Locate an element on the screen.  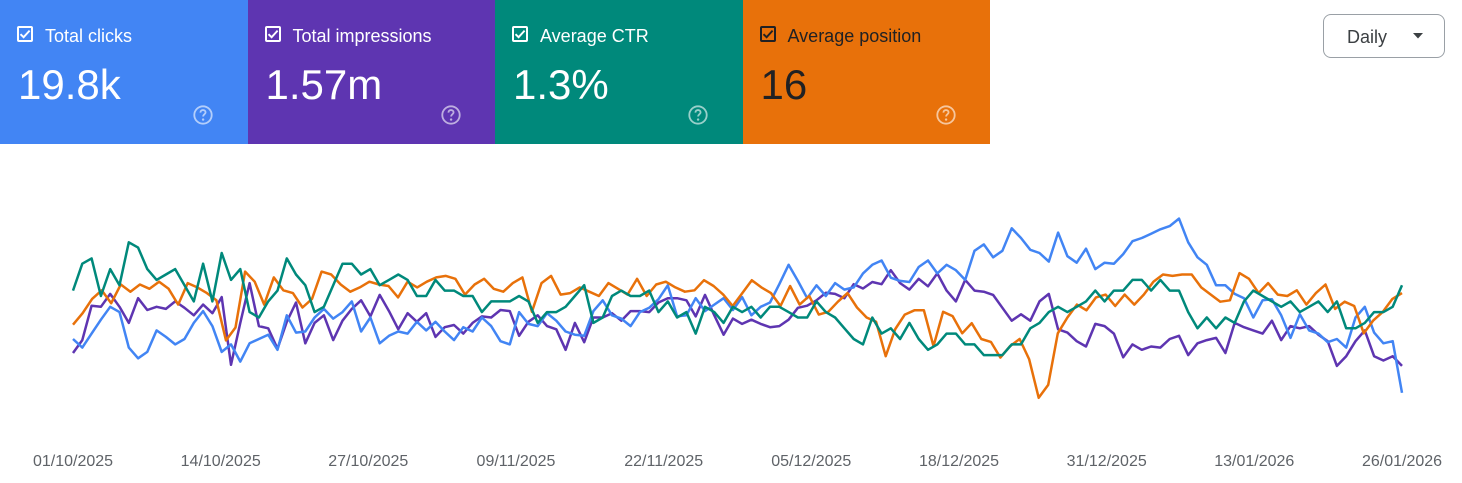
metric-value: 1.3% is located at coordinates (561, 84).